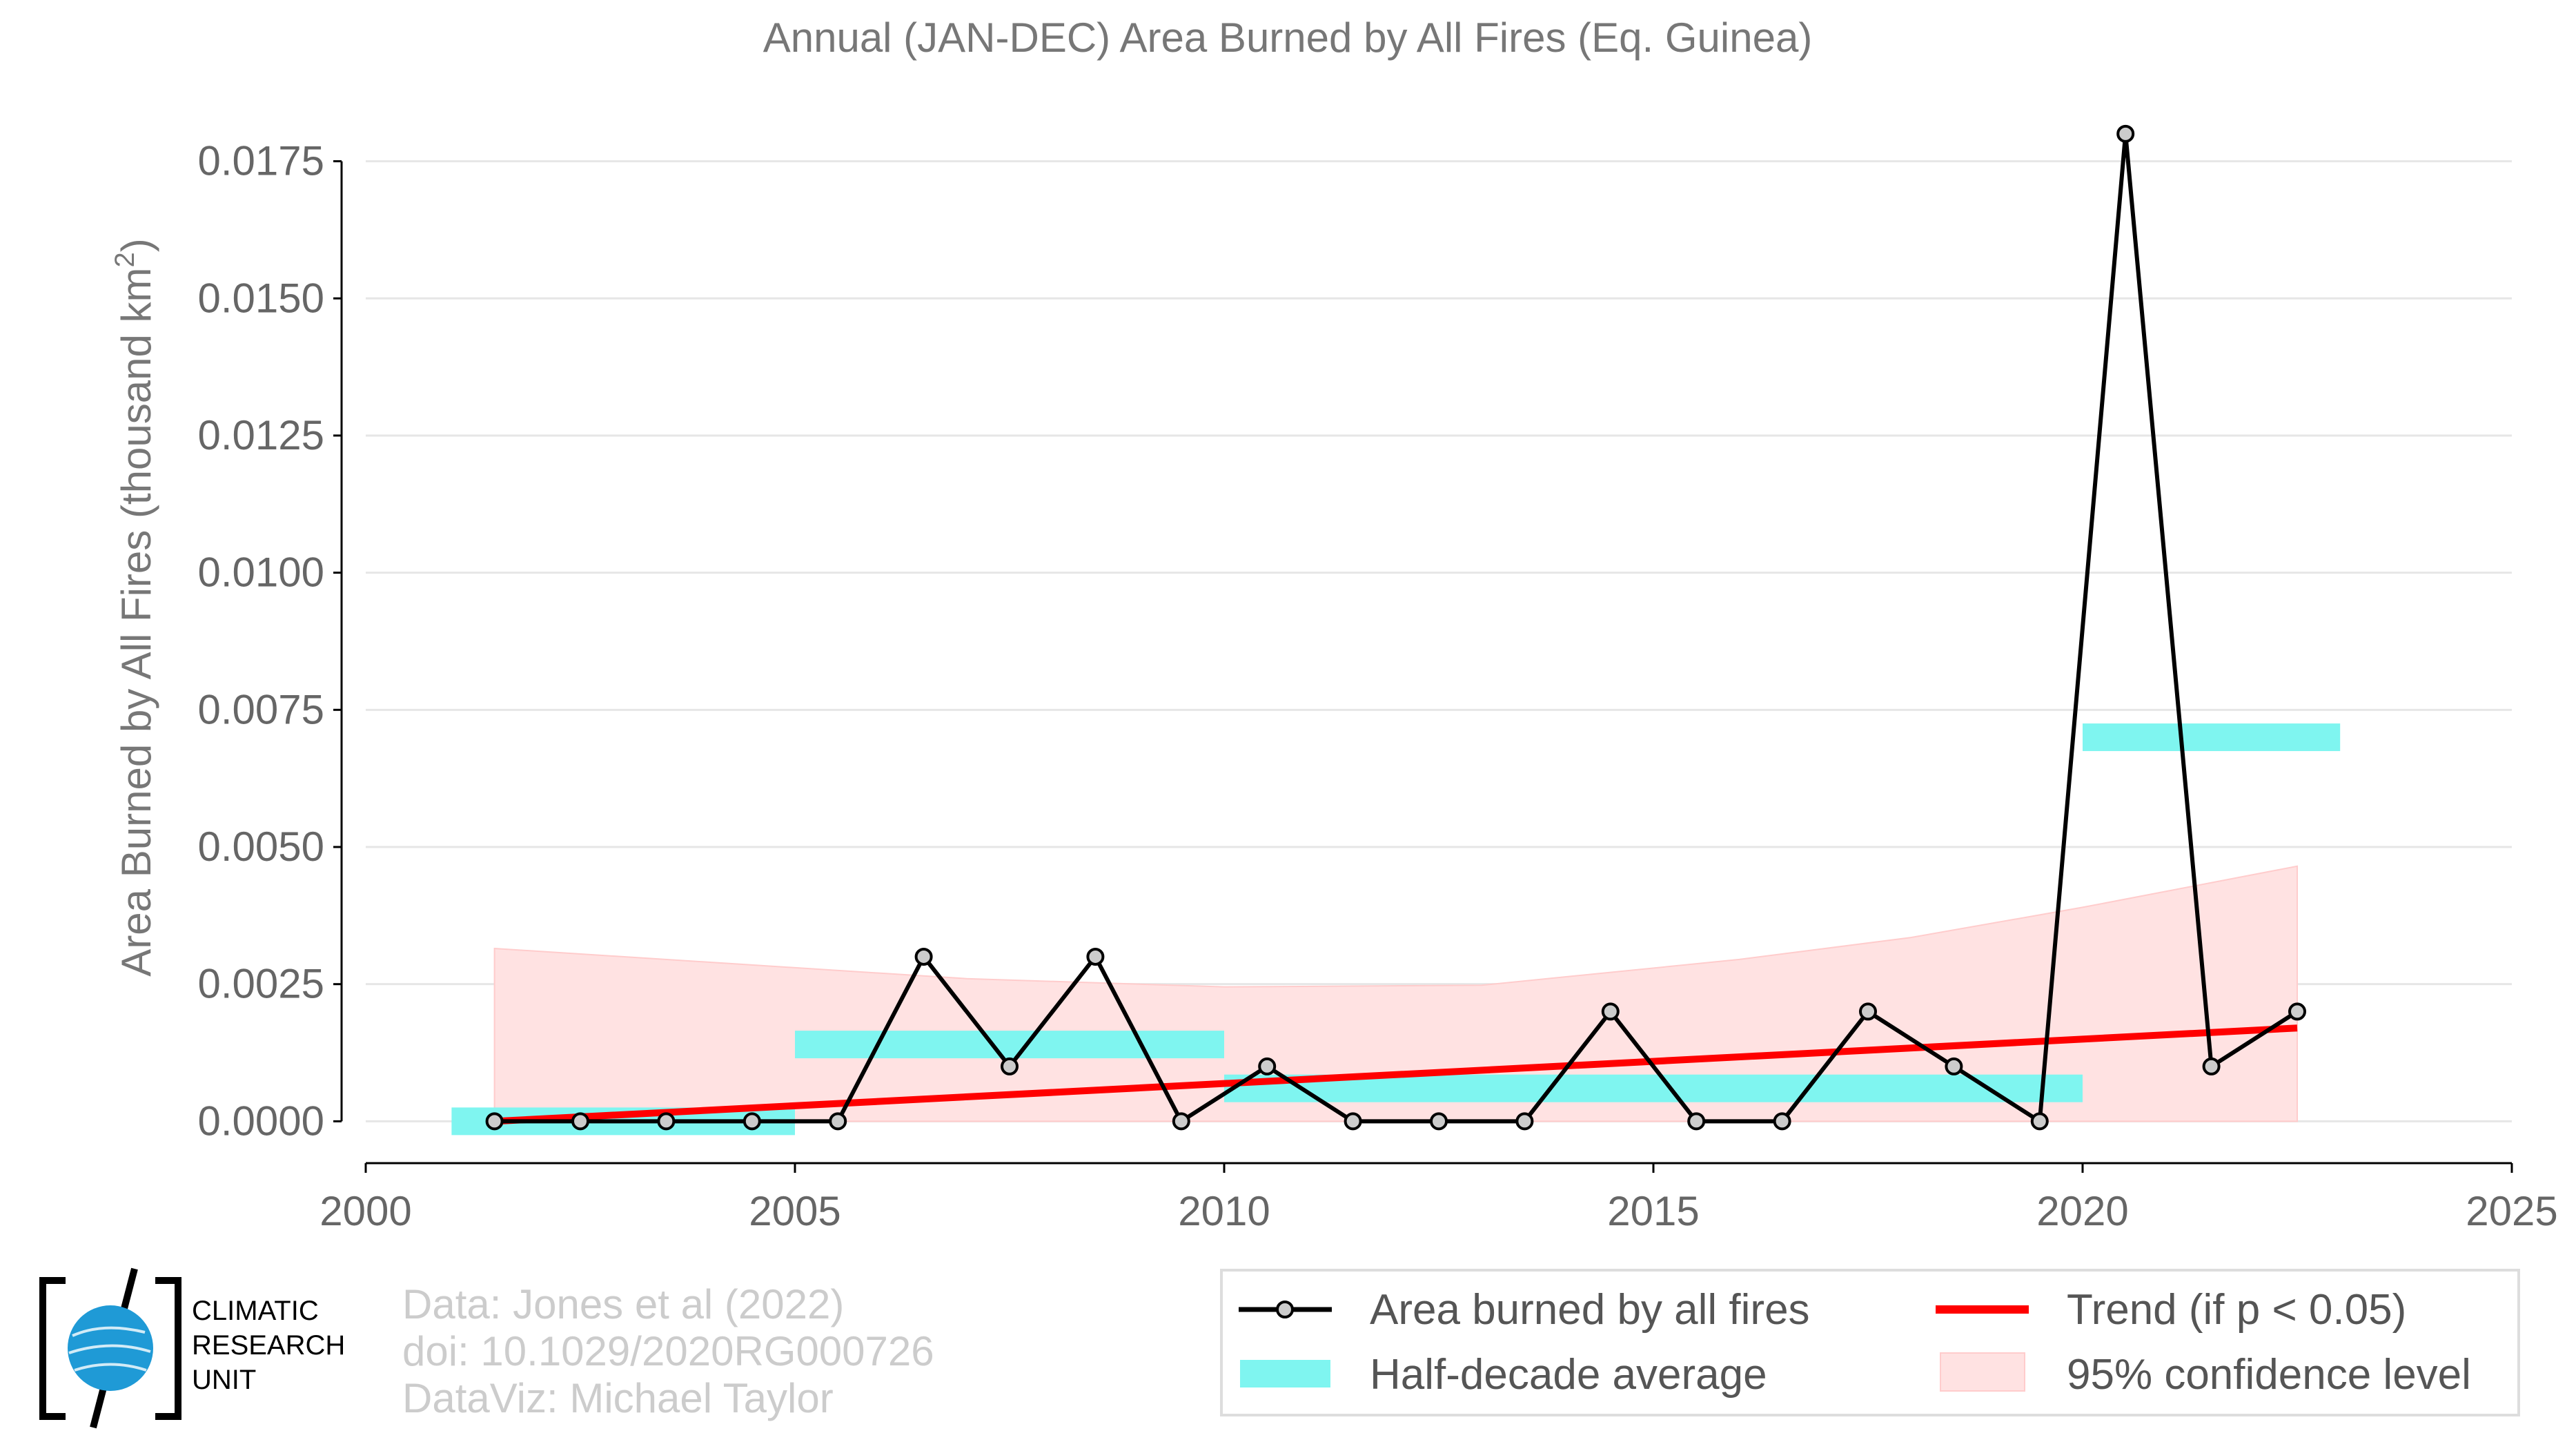  Describe the element at coordinates (268, 1346) in the screenshot. I see `logo-text-research: RESEARCH` at that location.